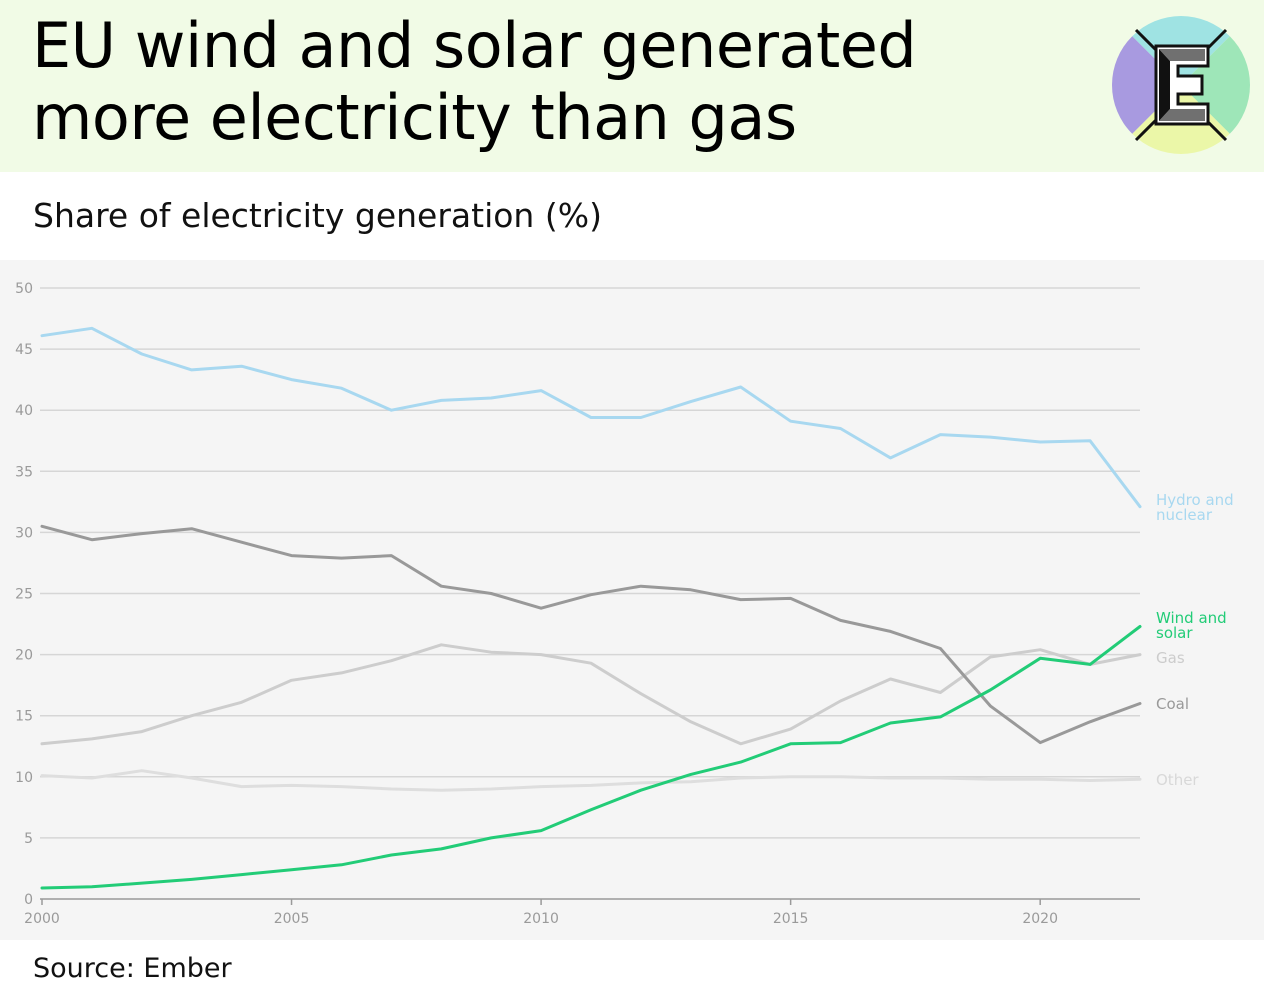  I want to click on x-tick-label: 2020, so click(1040, 919).